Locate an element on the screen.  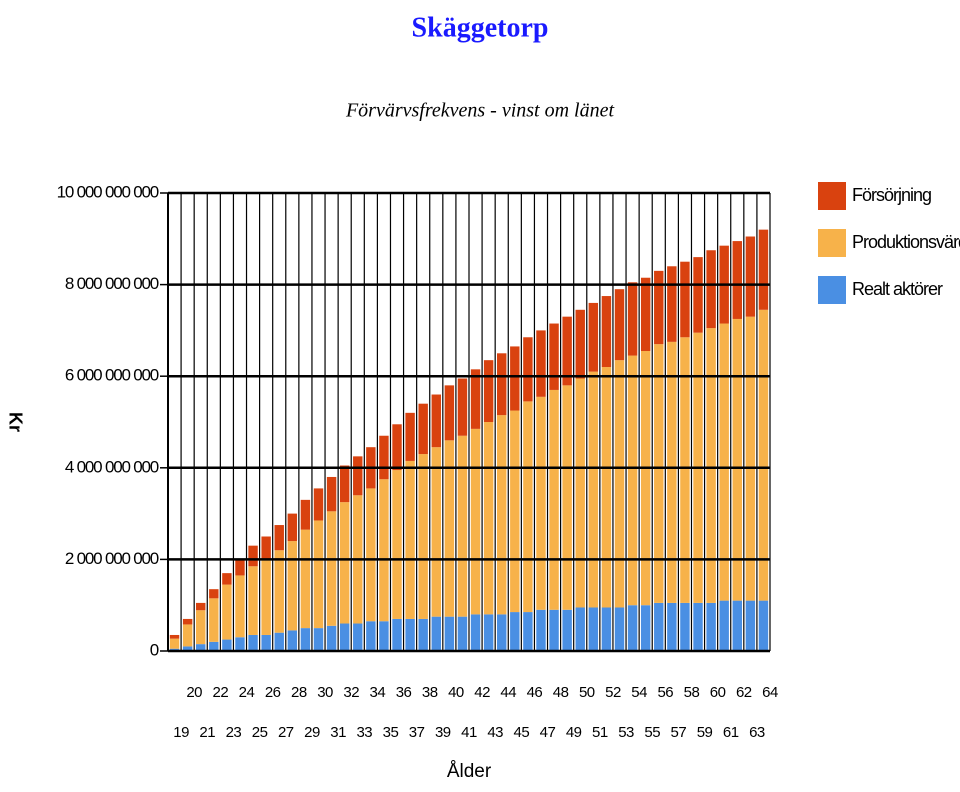
y-tick-label: 10 000 000 000 is located at coordinates (108, 191).